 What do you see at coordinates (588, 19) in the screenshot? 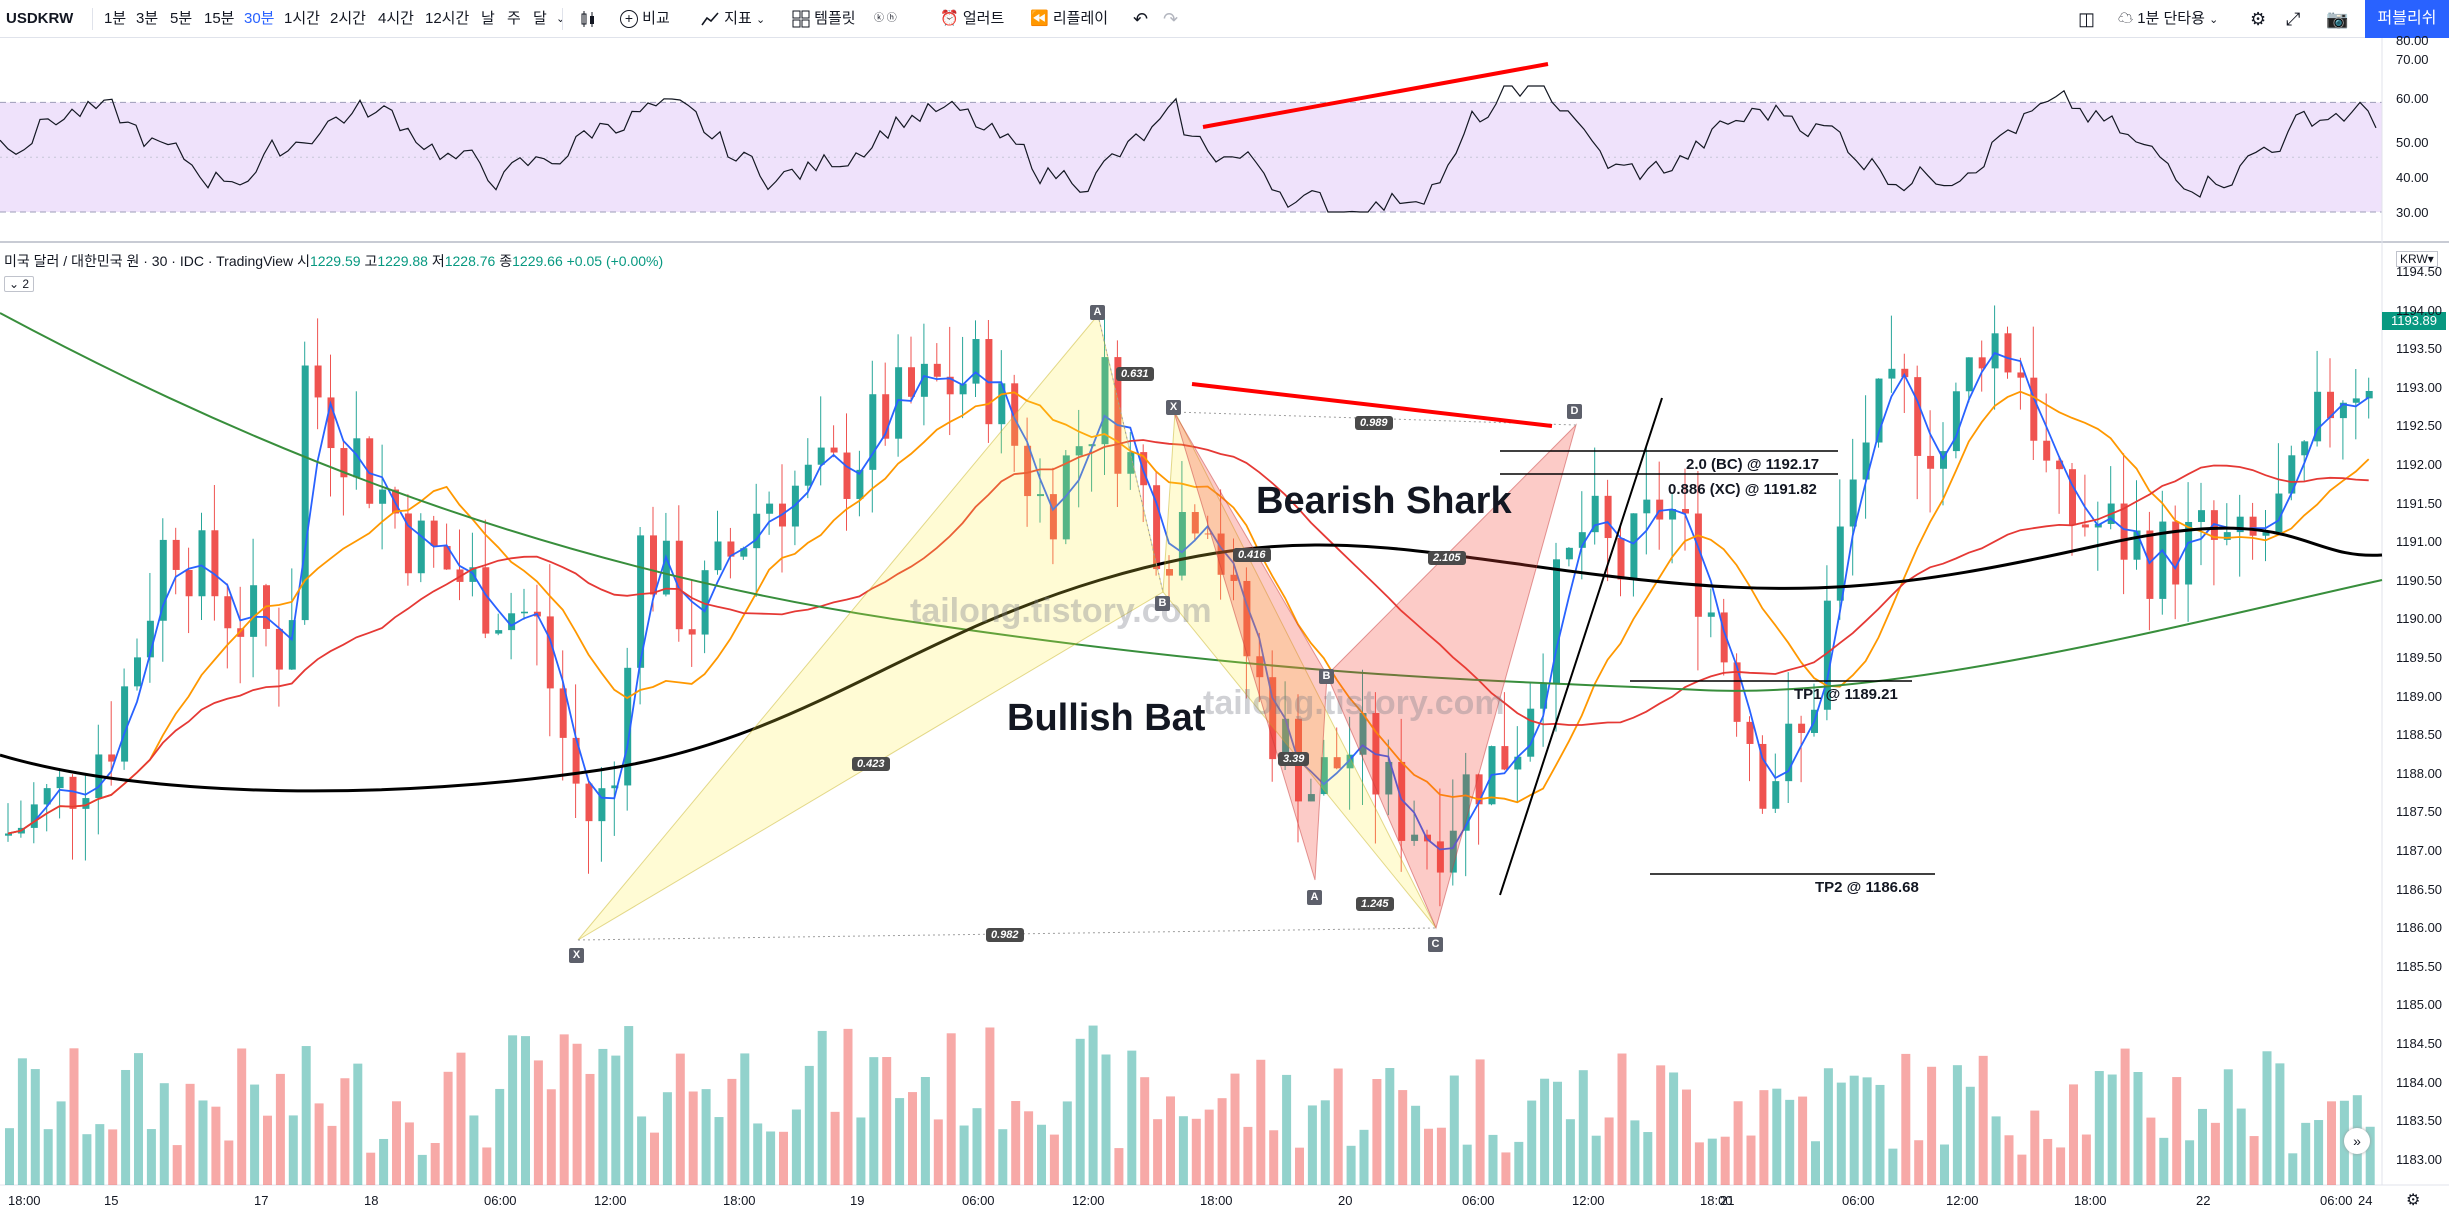
I see `candle-style-icon` at bounding box center [588, 19].